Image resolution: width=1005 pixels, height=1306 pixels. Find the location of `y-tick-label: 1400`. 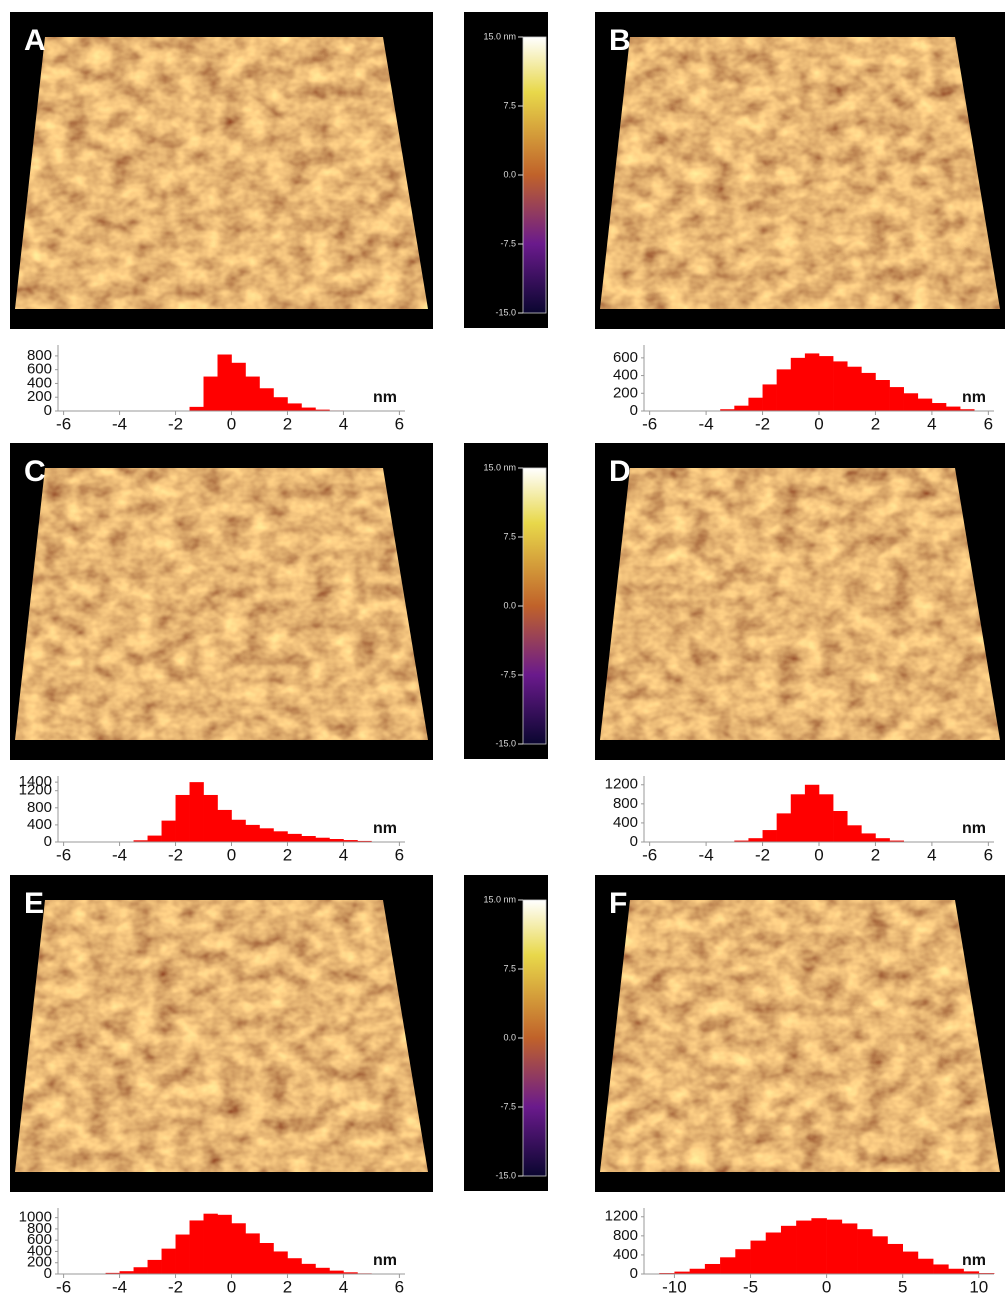

y-tick-label: 1400 is located at coordinates (35, 781).